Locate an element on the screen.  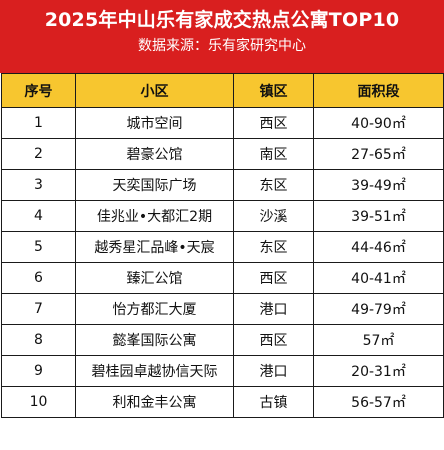
area-cell: 49-79㎡ is located at coordinates (378, 309).